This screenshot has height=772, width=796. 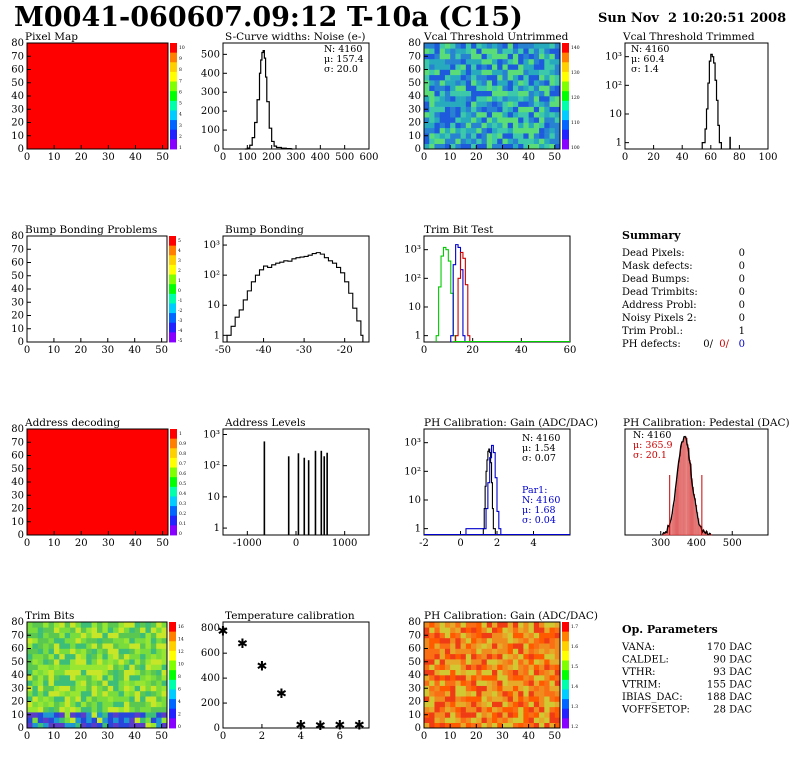 I want to click on y-tick-label: 20, so click(x=17, y=316).